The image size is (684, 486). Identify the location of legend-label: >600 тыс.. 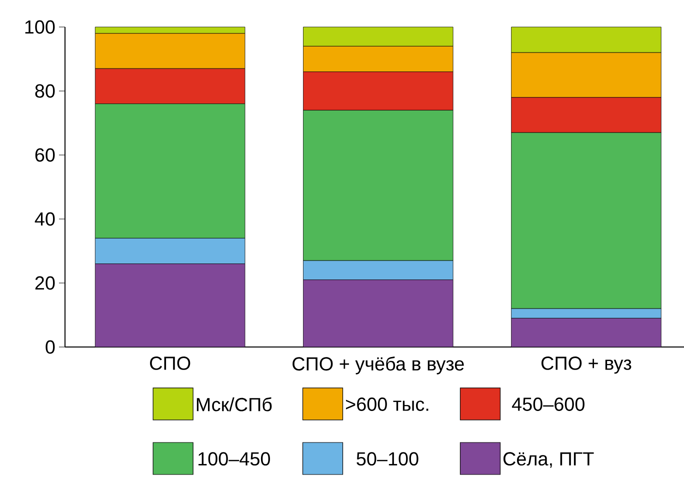
(387, 404).